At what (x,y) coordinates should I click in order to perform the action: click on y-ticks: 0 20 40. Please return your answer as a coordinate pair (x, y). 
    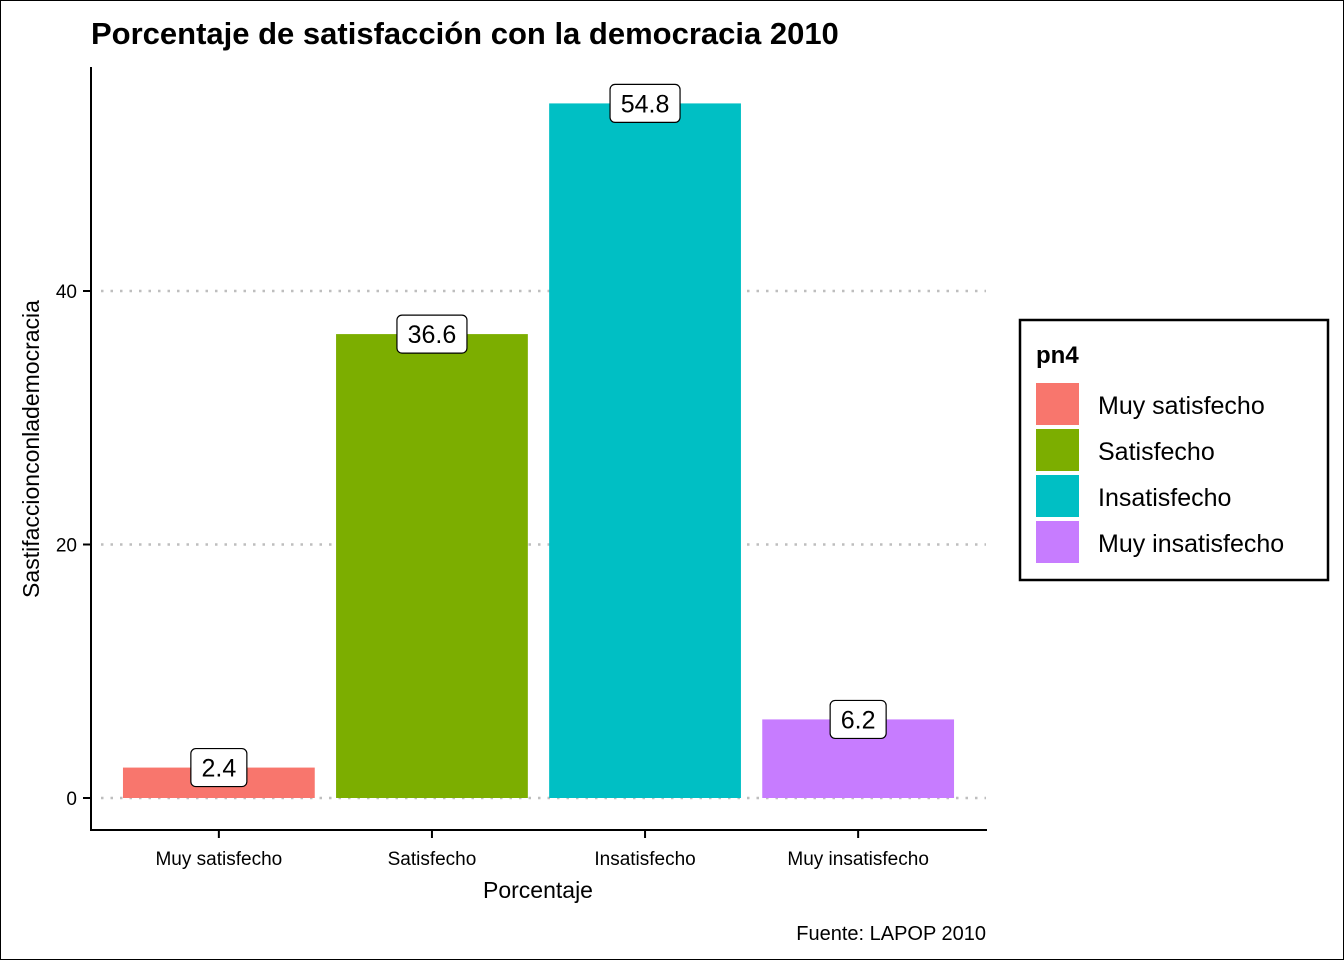
    Looking at the image, I should click on (73, 546).